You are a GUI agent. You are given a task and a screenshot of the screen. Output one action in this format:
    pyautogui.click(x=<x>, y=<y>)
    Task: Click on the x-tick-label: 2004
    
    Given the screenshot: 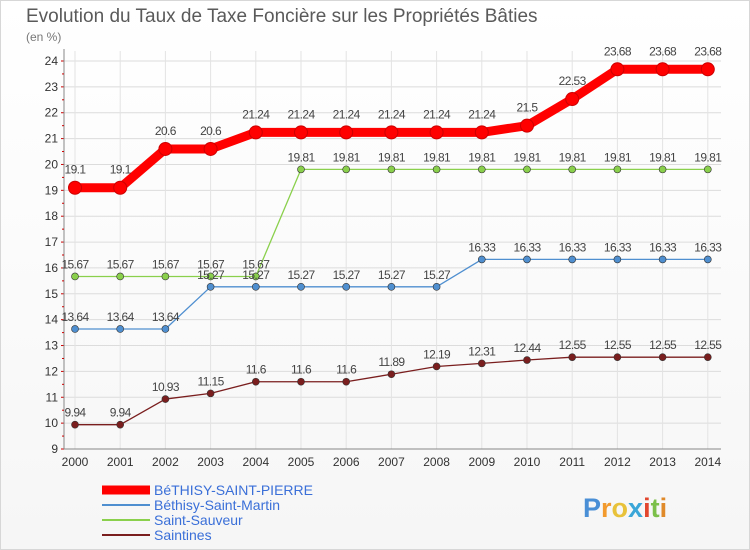 What is the action you would take?
    pyautogui.click(x=255, y=462)
    